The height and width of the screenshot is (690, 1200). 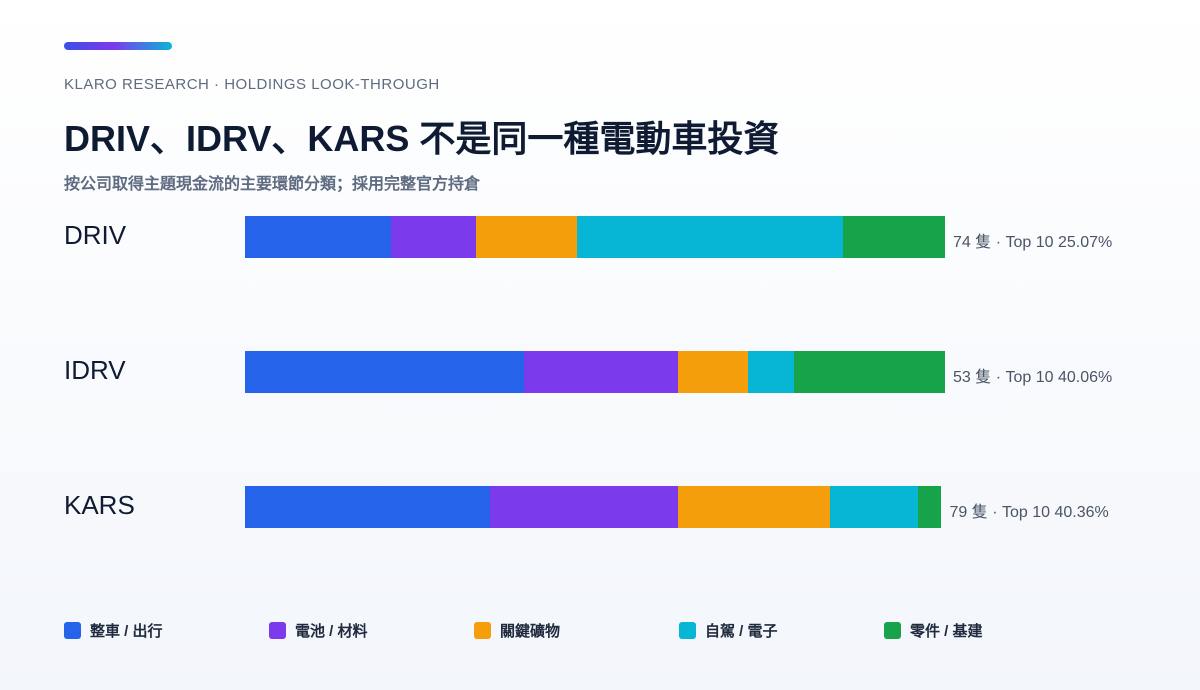 I want to click on legend-item-4: 自駕 / 電子, so click(x=728, y=630).